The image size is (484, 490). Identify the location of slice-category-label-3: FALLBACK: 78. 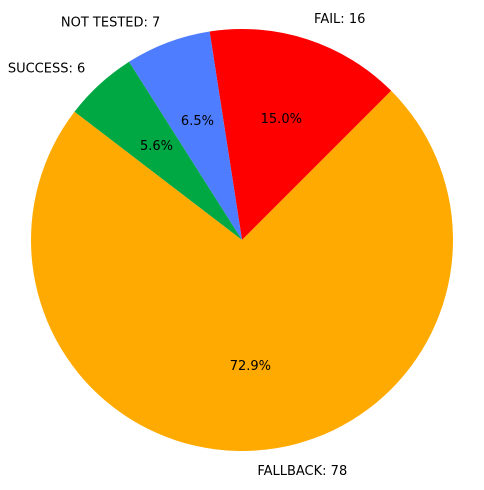
(302, 471).